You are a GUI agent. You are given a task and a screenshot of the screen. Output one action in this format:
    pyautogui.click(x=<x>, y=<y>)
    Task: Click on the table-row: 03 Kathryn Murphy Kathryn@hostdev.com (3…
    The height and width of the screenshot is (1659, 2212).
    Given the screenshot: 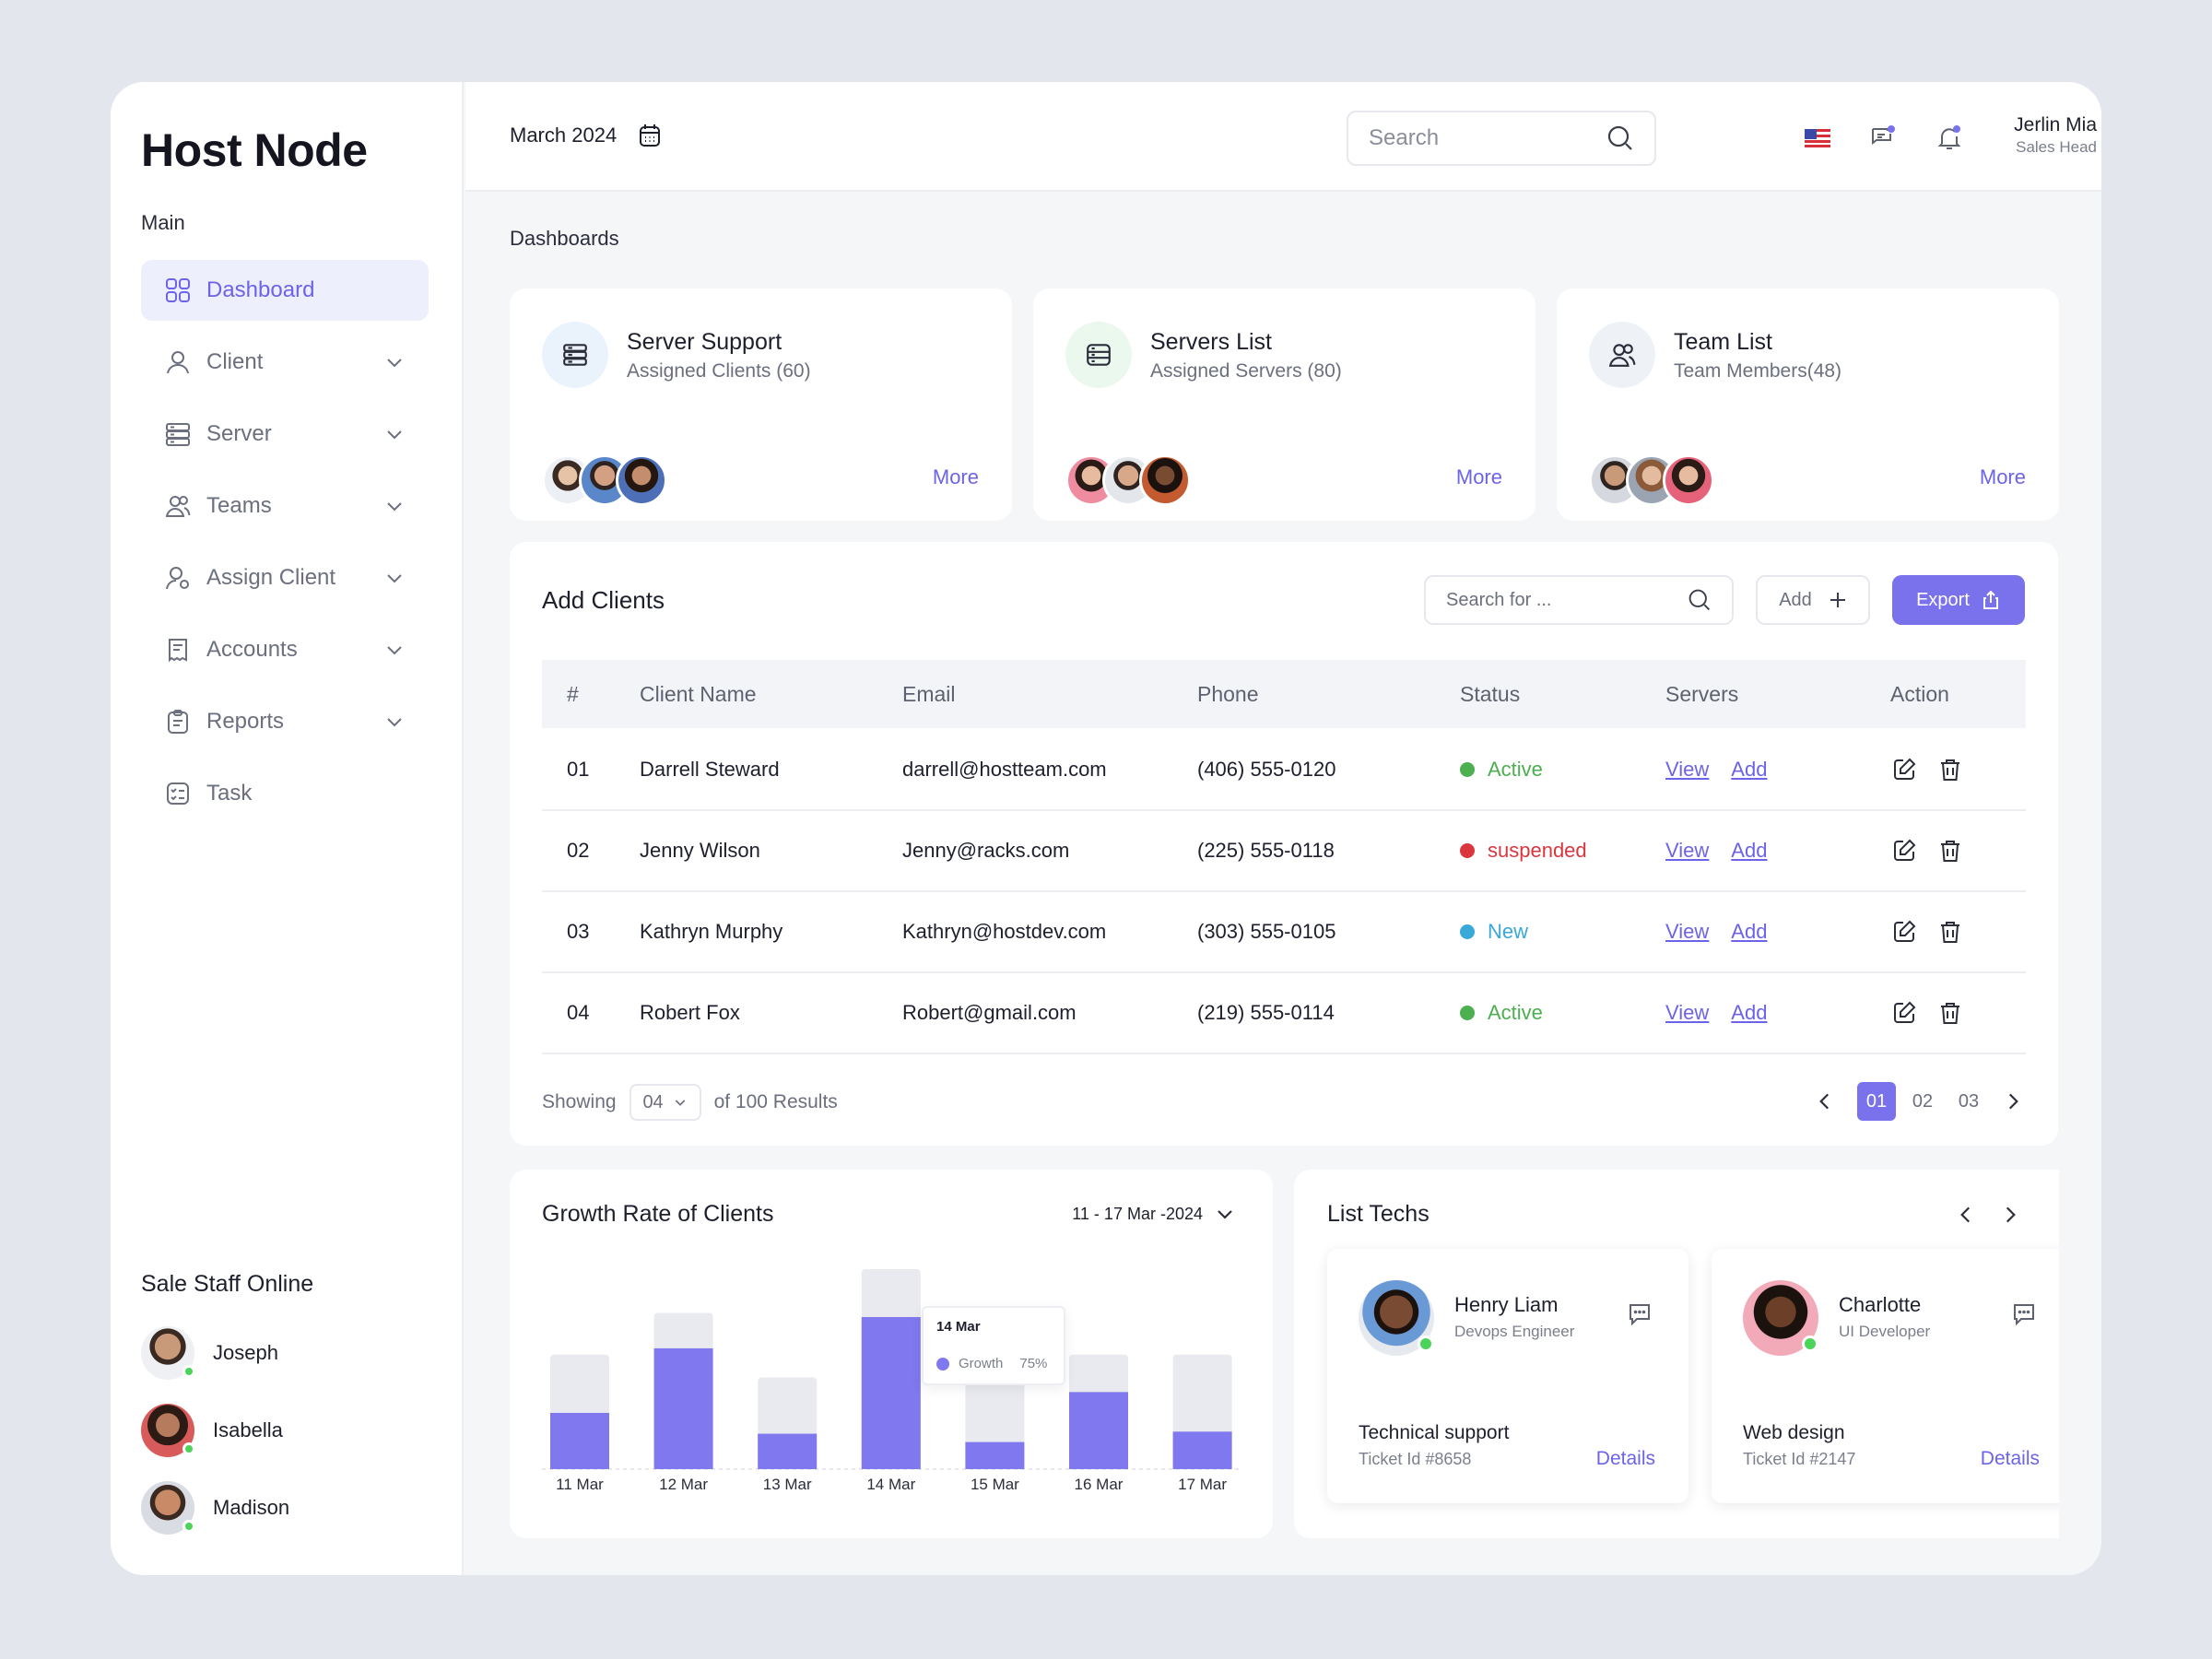 What is the action you would take?
    pyautogui.click(x=1284, y=932)
    